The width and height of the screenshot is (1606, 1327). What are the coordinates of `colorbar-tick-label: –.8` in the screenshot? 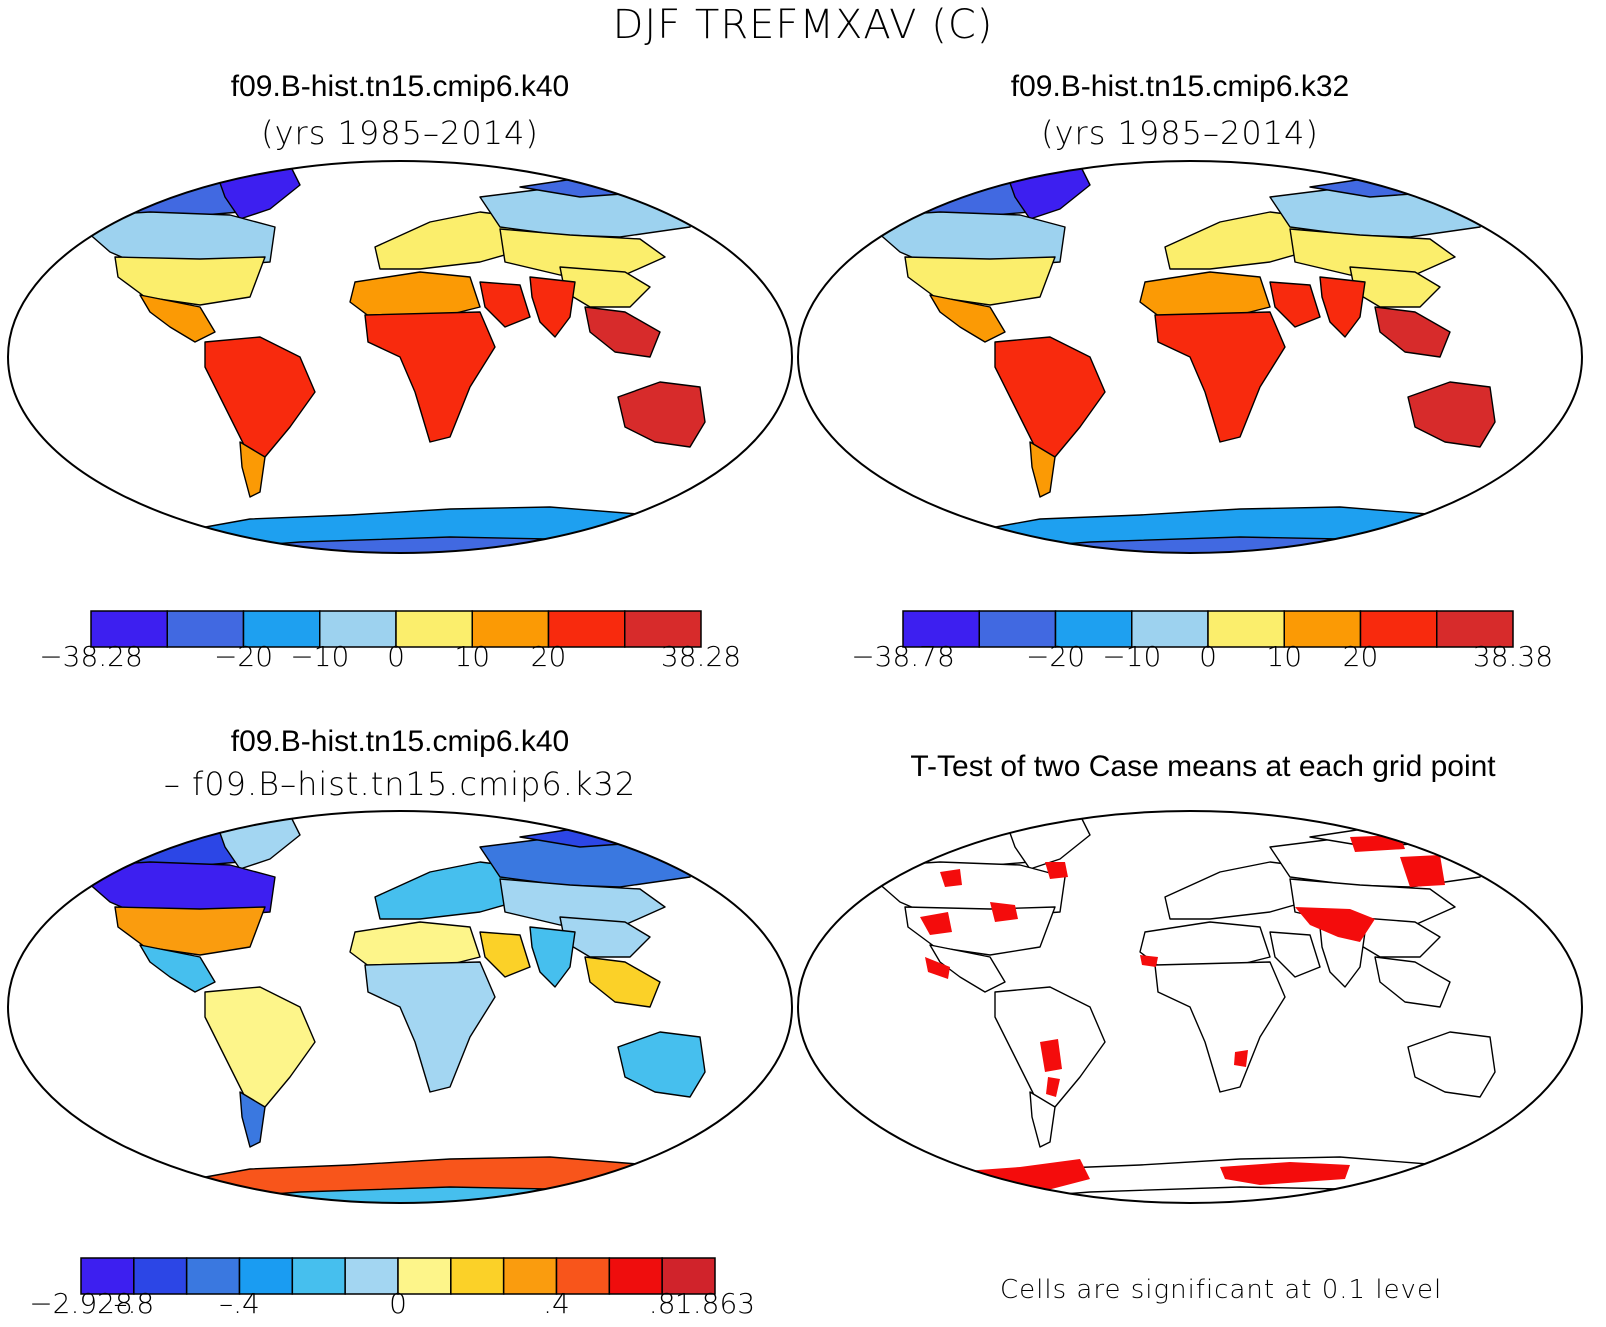 It's located at (134, 1303).